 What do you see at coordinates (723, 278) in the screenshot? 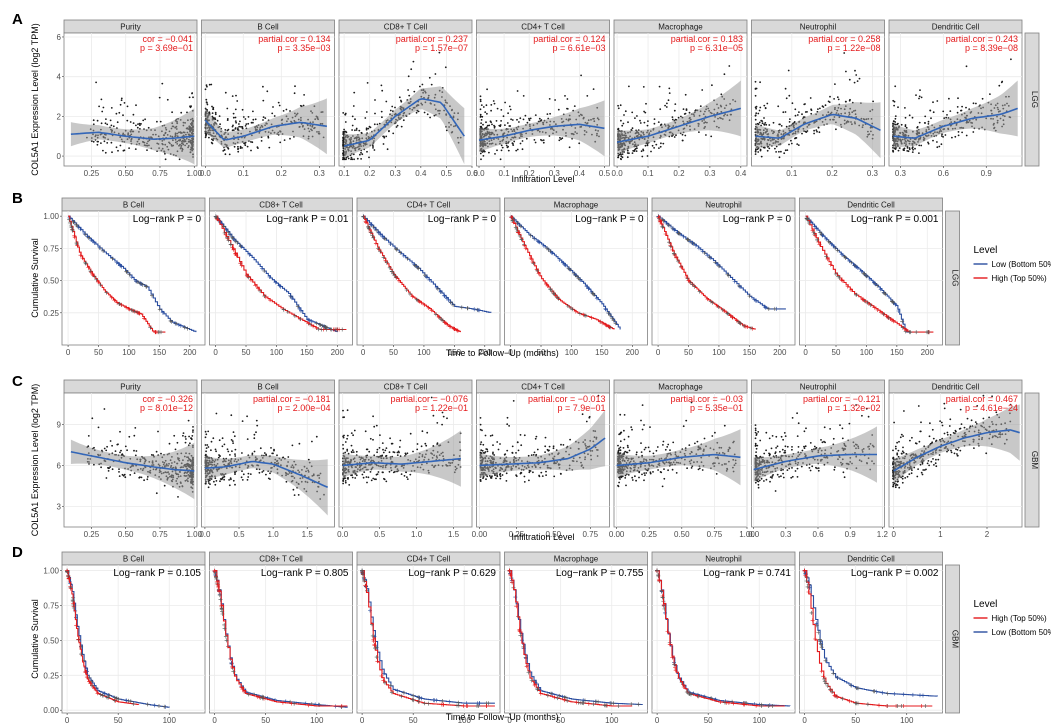
I see `plot-area` at bounding box center [723, 278].